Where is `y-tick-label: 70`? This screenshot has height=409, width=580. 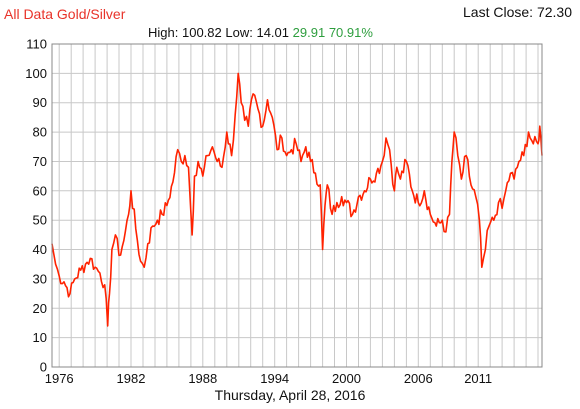
y-tick-label: 70 is located at coordinates (40, 161).